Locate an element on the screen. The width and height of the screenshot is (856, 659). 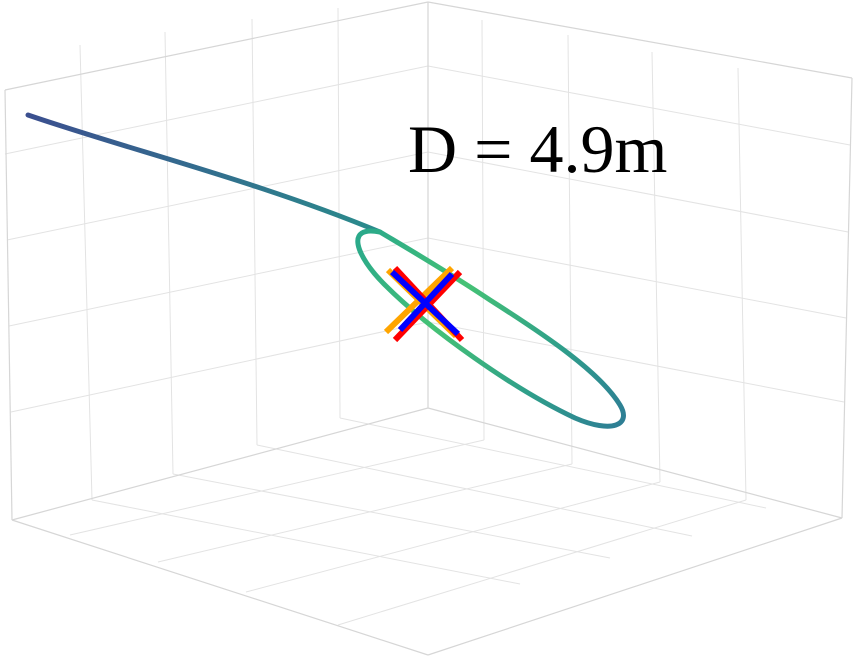
trajectory-loop is located at coordinates (490, 328).